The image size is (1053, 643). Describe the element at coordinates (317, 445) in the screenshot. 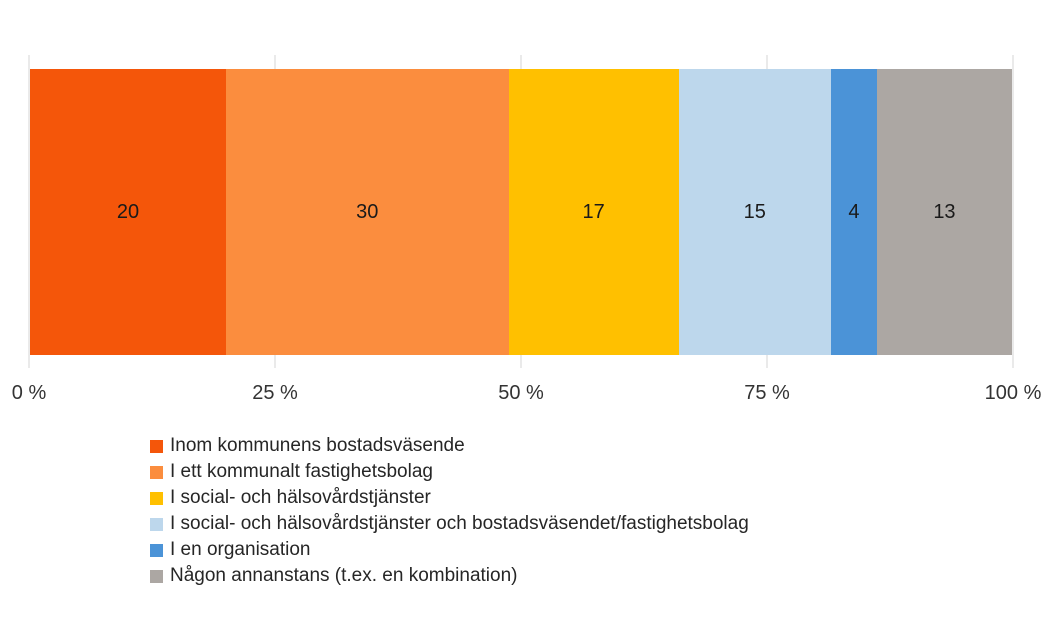

I see `legend-label: Inom kommunens bostadsväsende` at that location.